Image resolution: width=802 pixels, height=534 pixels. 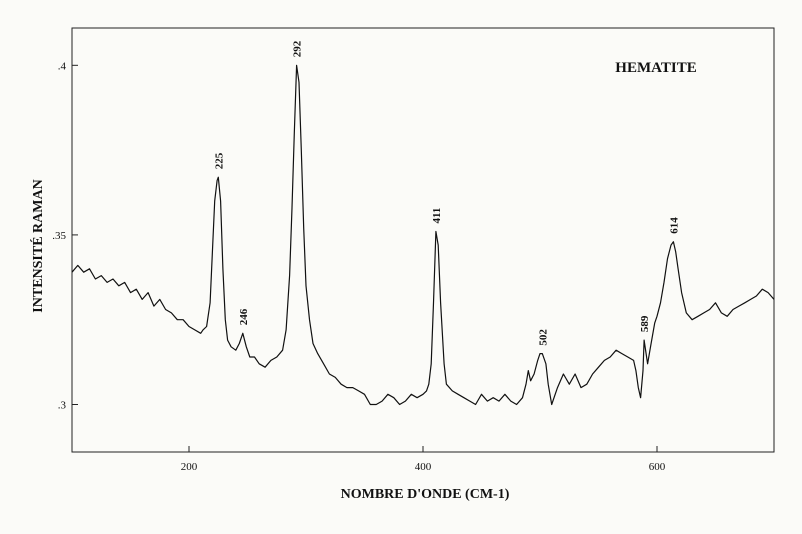 What do you see at coordinates (645, 323) in the screenshot?
I see `peak-label: 589` at bounding box center [645, 323].